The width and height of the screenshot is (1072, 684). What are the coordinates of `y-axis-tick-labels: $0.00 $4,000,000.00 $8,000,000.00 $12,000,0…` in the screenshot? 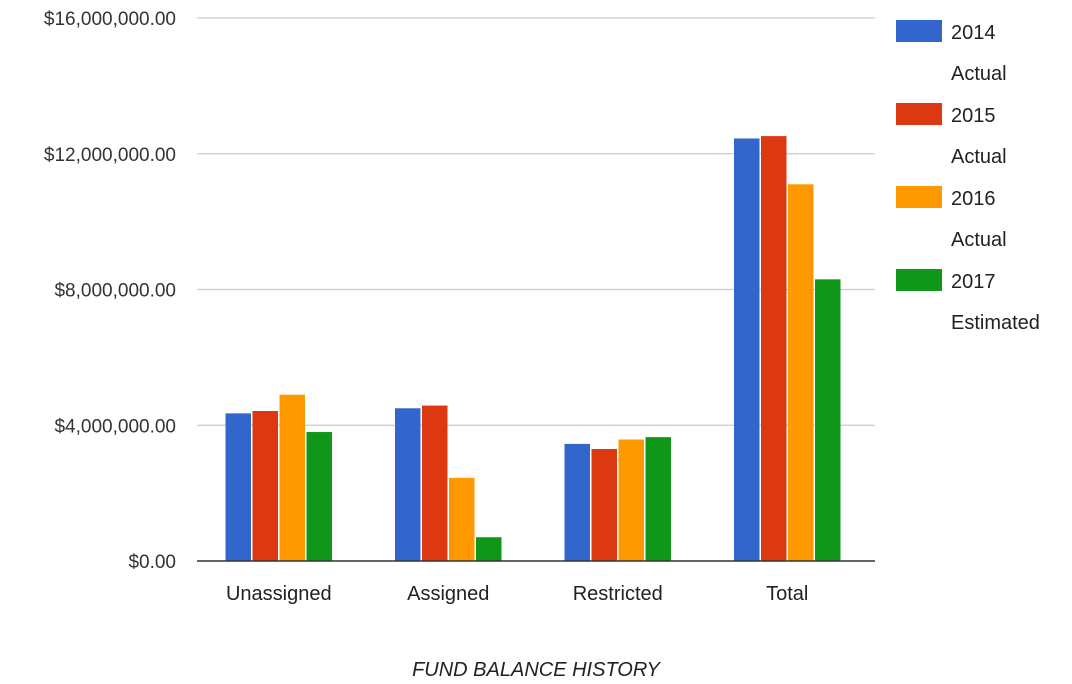 It's located at (110, 291).